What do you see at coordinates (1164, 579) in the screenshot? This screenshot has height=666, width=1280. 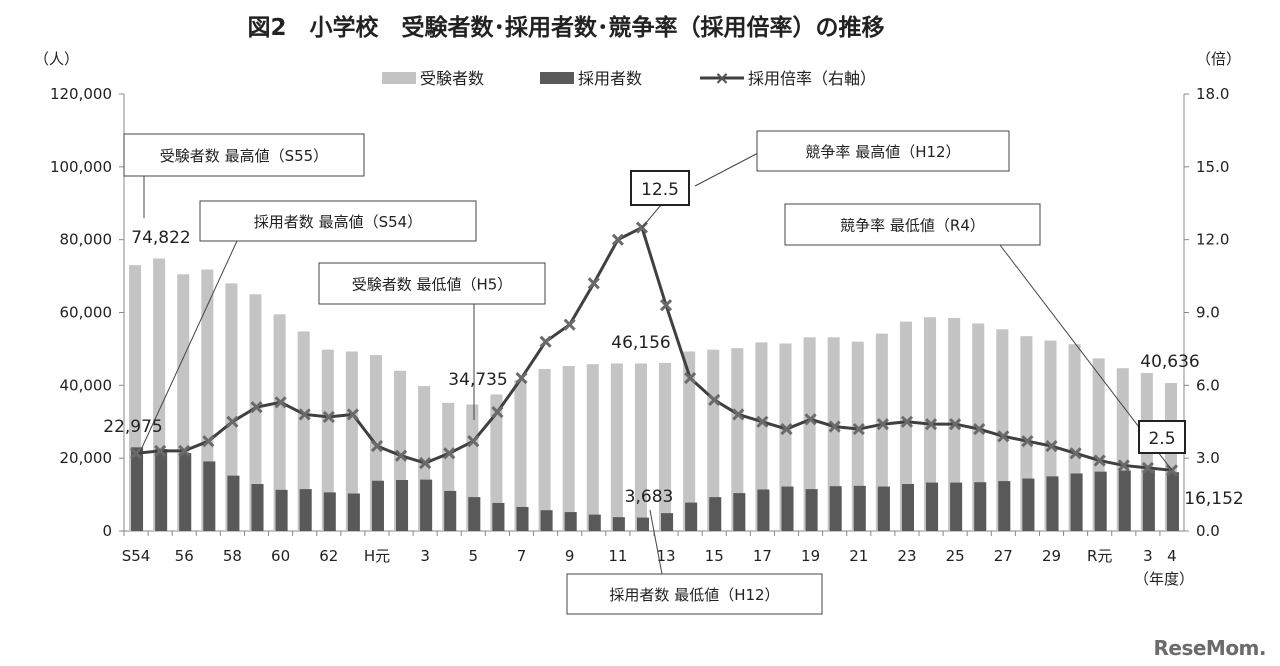 I see `x-unit: （年度）` at bounding box center [1164, 579].